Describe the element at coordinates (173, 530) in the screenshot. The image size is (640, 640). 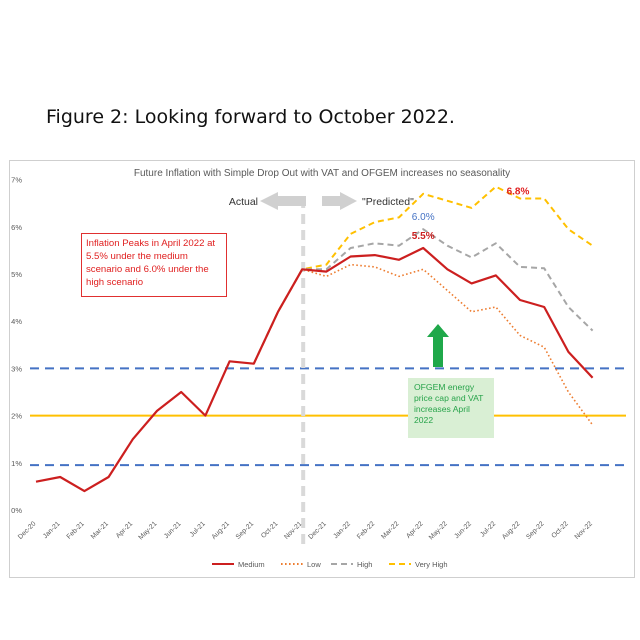
I see `x-tick-label: Jun-21` at that location.